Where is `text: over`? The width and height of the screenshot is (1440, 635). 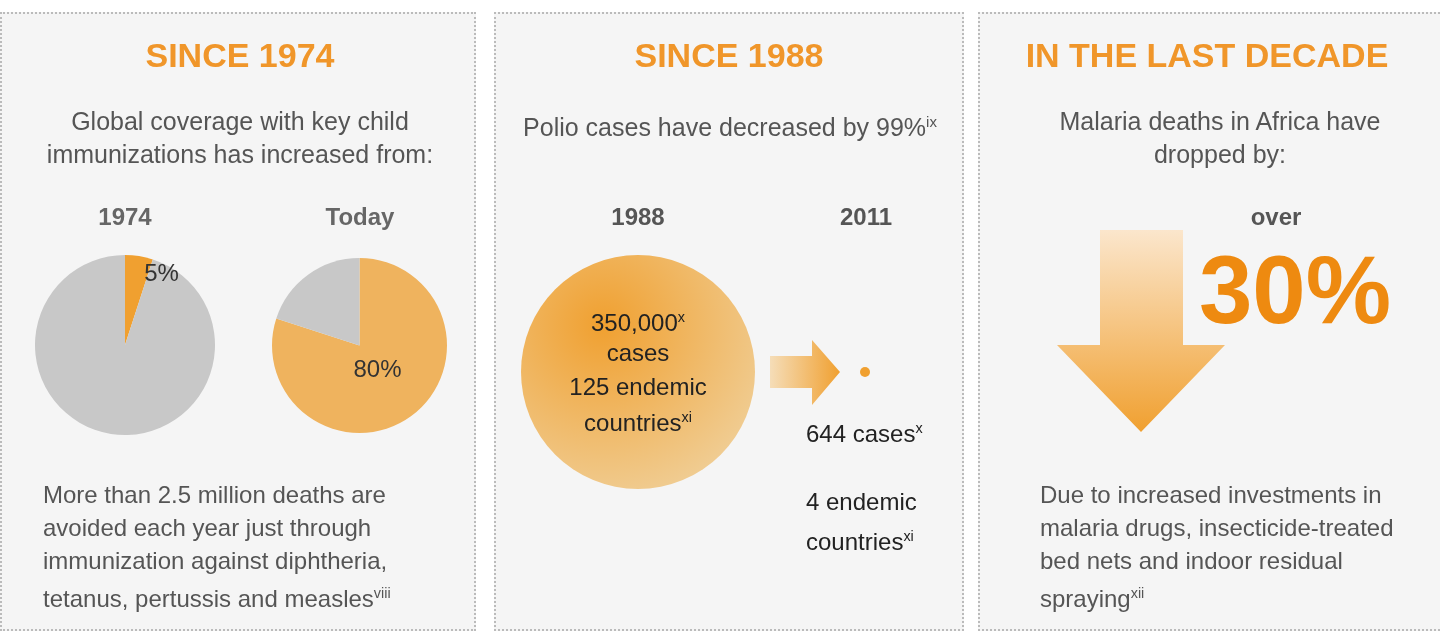 text: over is located at coordinates (1276, 217).